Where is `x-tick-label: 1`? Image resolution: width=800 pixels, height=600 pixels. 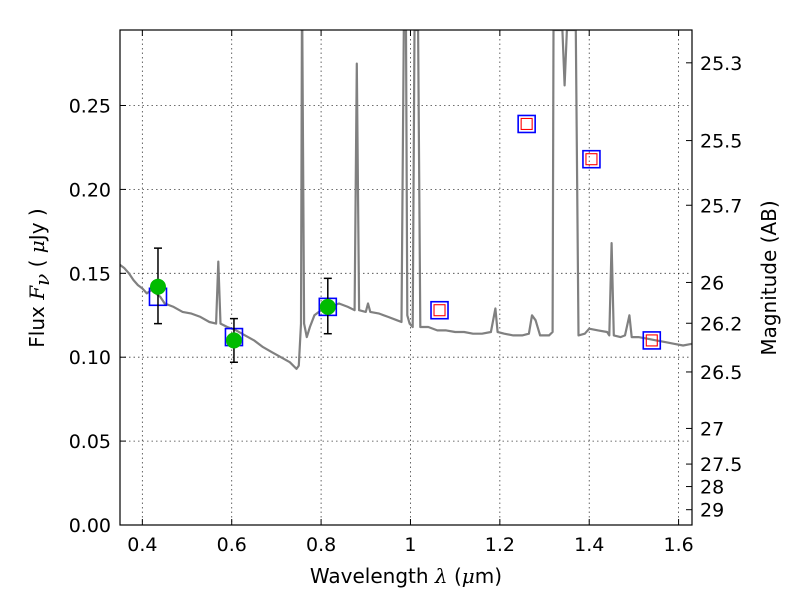
x-tick-label: 1 is located at coordinates (410, 545).